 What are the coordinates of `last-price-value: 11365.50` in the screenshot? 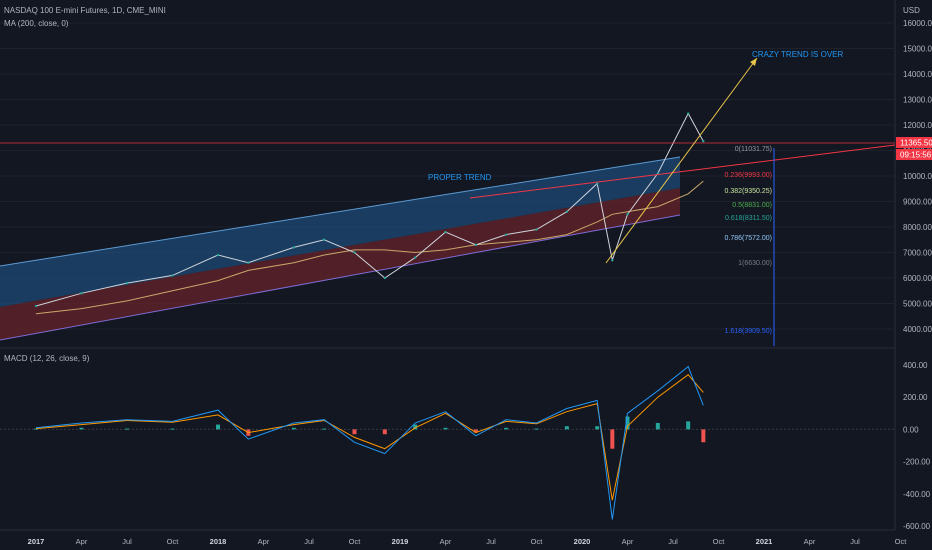 It's located at (916, 143).